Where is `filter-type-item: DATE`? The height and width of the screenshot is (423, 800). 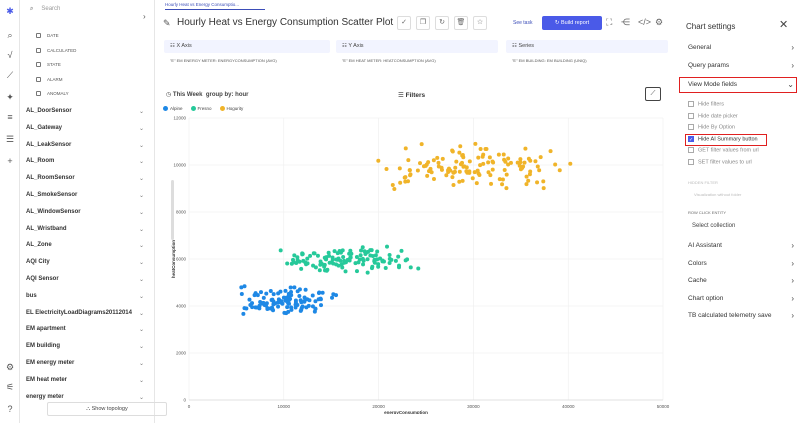 filter-type-item: DATE is located at coordinates (47, 36).